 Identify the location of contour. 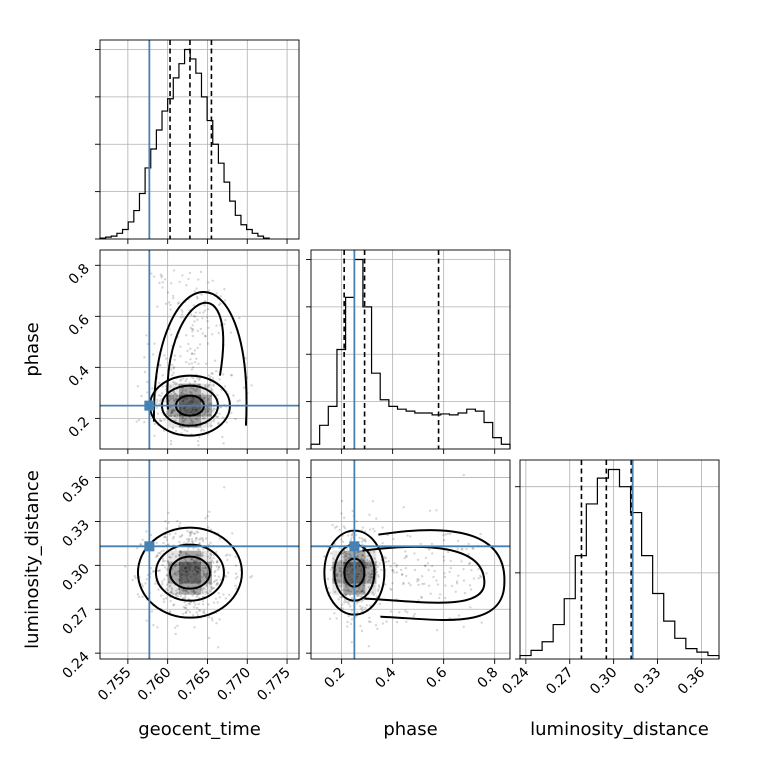
(189, 572).